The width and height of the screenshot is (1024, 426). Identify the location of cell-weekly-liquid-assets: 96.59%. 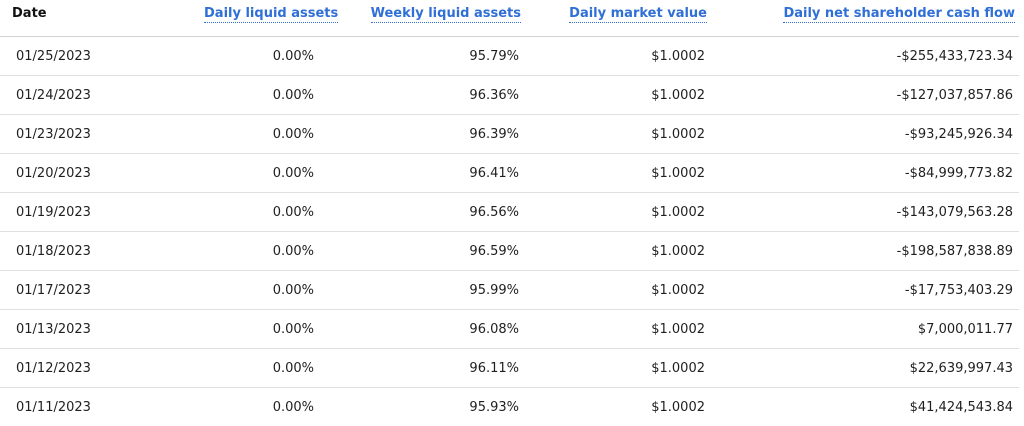
(422, 251).